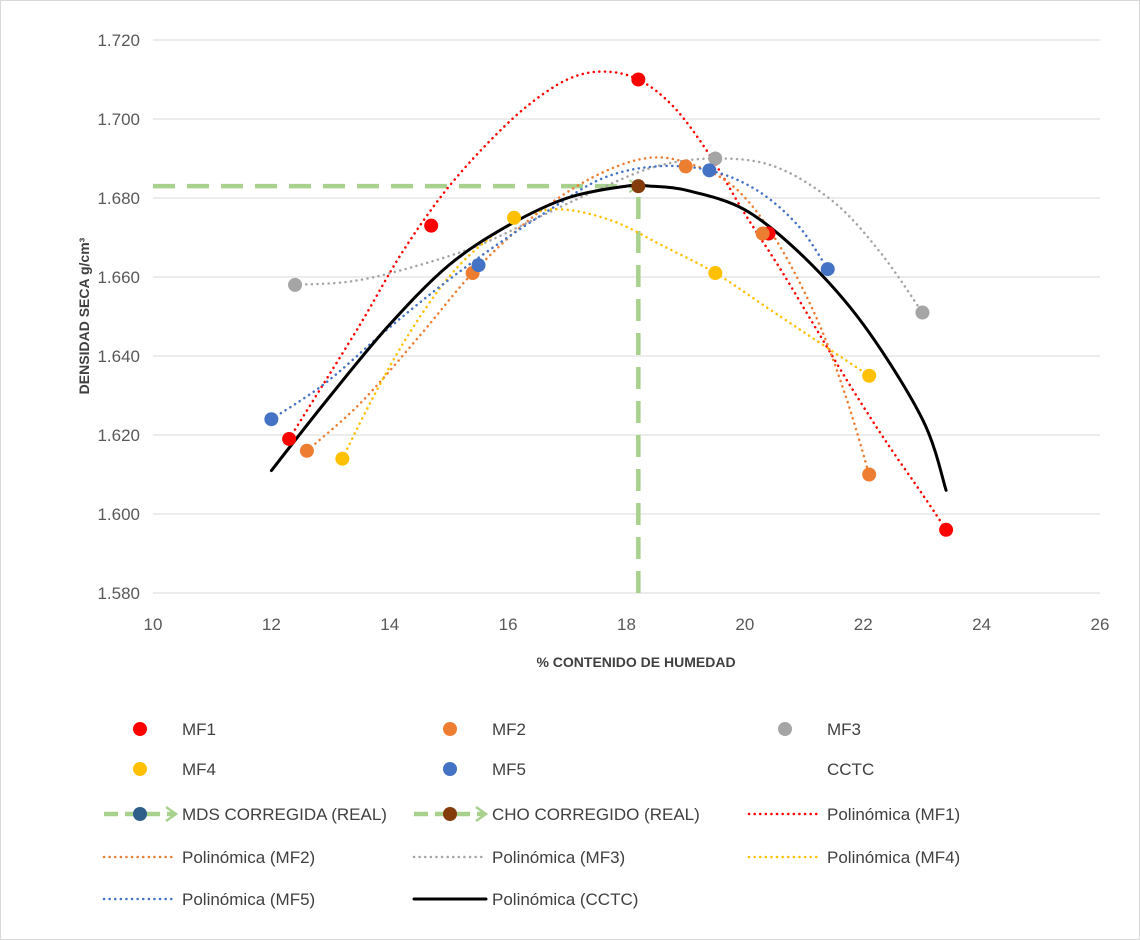 The image size is (1140, 940). Describe the element at coordinates (819, 729) in the screenshot. I see `legend-item: MF3` at that location.